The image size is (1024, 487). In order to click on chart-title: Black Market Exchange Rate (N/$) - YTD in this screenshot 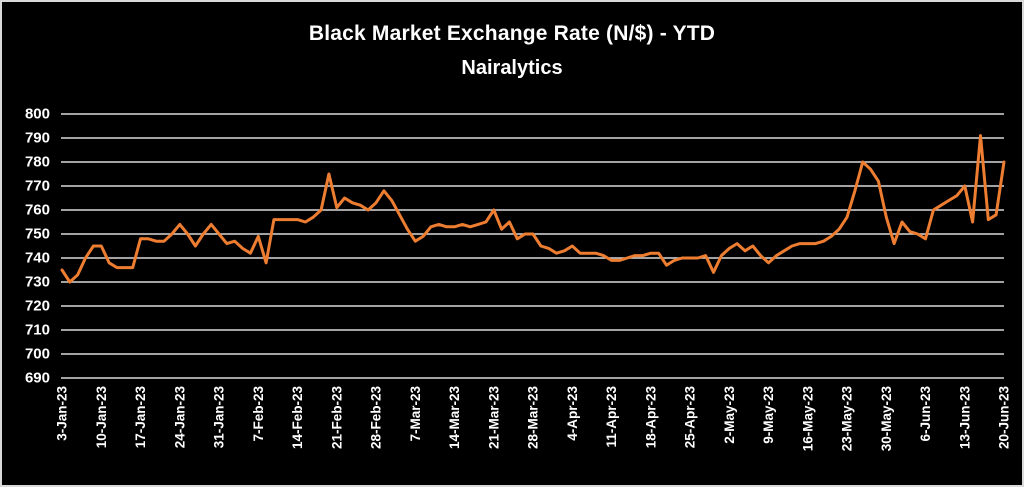, I will do `click(512, 33)`.